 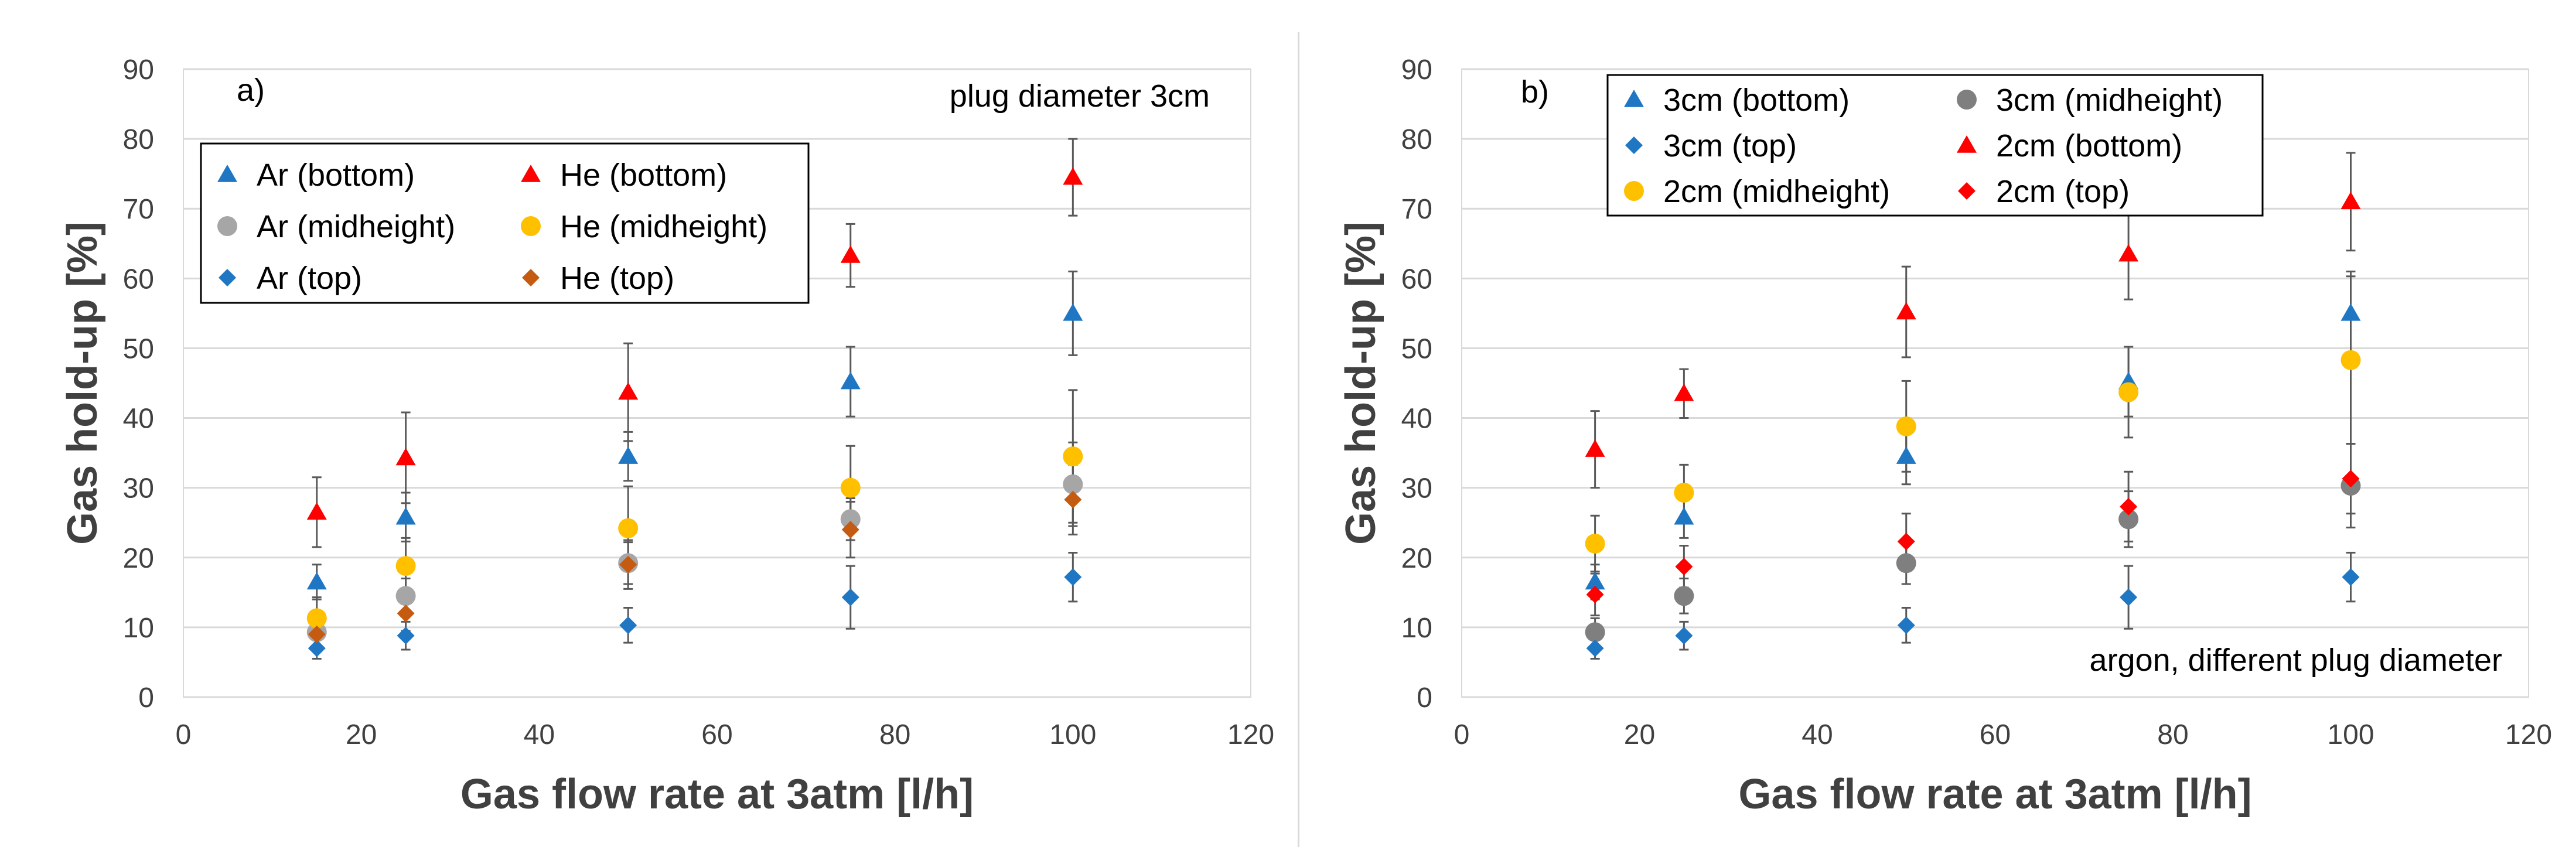 What do you see at coordinates (1416, 70) in the screenshot?
I see `y-tick-label: 90` at bounding box center [1416, 70].